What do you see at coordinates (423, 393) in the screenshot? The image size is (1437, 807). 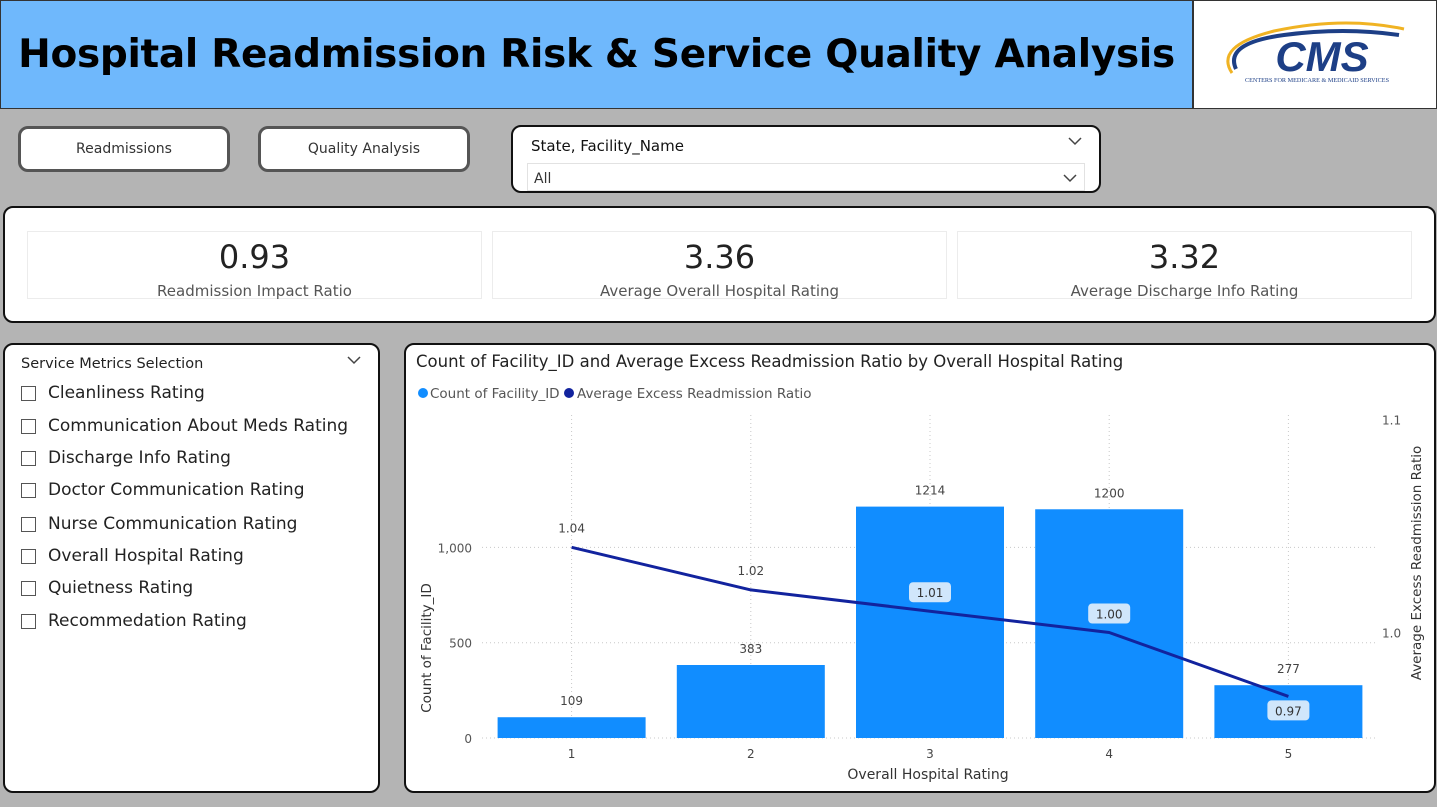 I see `legend-marker-count` at bounding box center [423, 393].